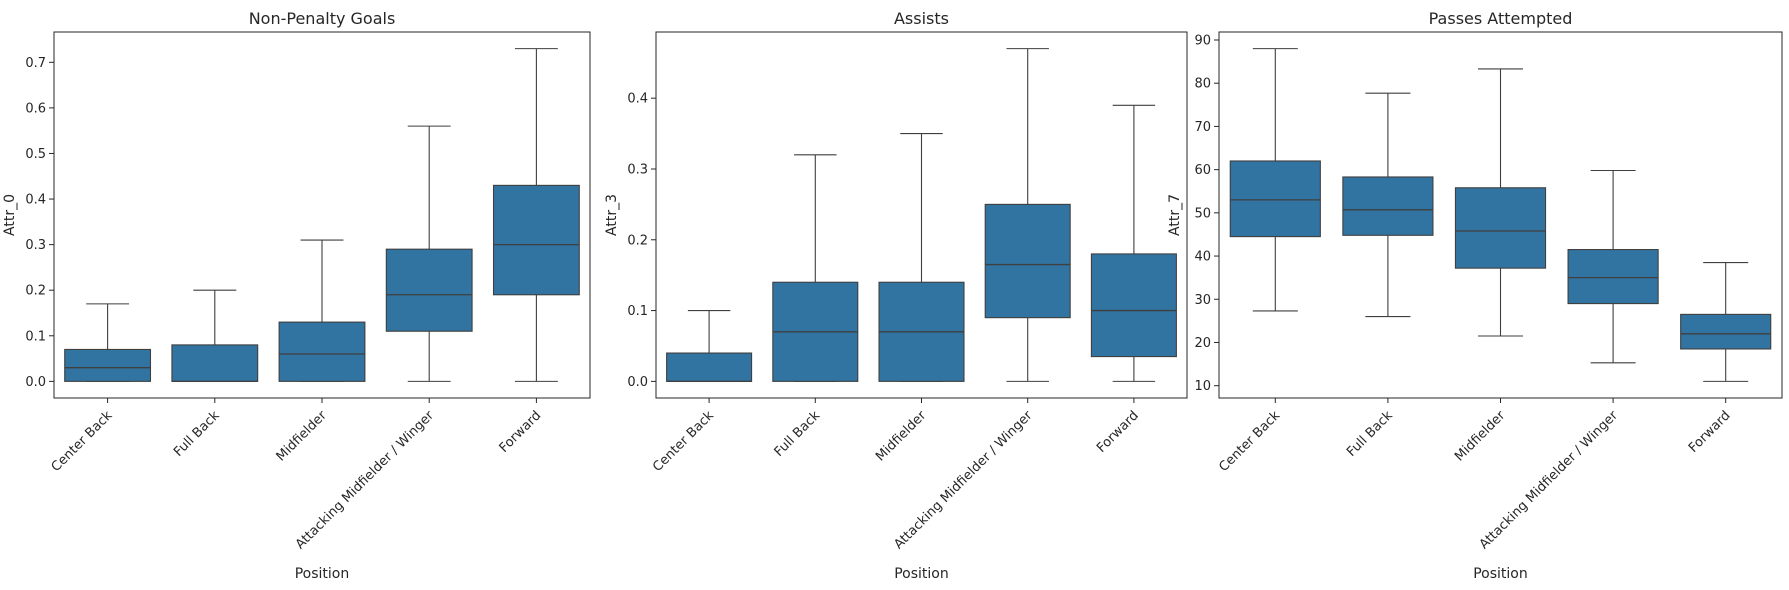 This screenshot has width=1789, height=590. What do you see at coordinates (612, 215) in the screenshot?
I see `y-axis-label: Attr_3` at bounding box center [612, 215].